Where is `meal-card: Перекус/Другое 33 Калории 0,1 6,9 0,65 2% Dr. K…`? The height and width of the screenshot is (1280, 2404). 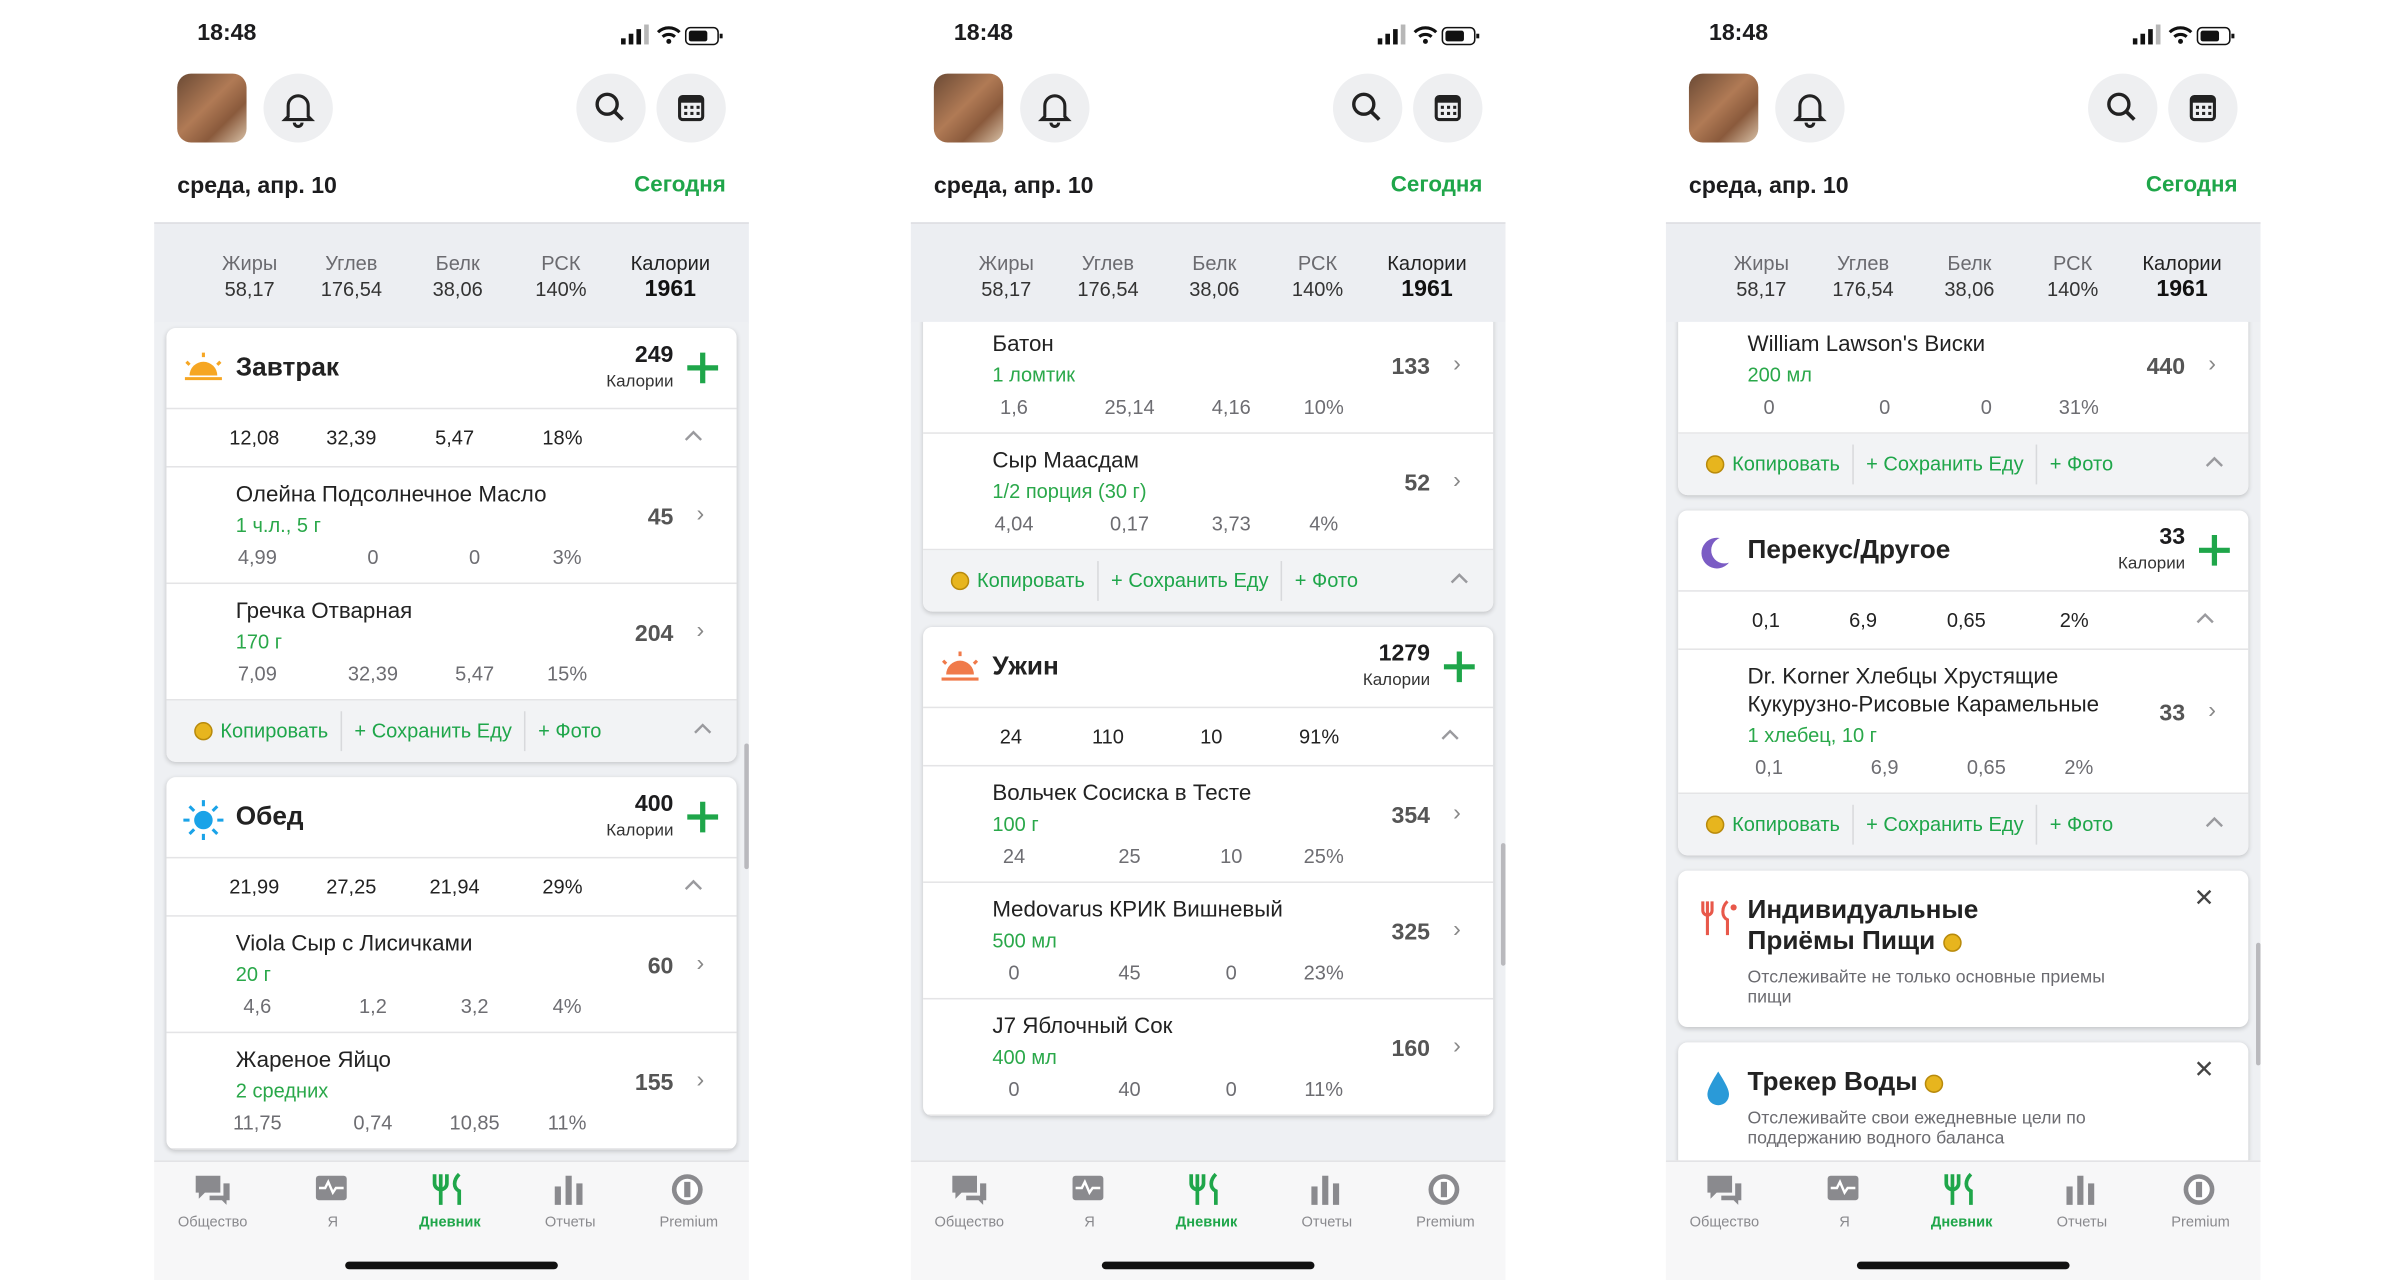
meal-card: Перекус/Другое 33 Калории 0,1 6,9 0,65 2% Dr. K… is located at coordinates (1963, 683).